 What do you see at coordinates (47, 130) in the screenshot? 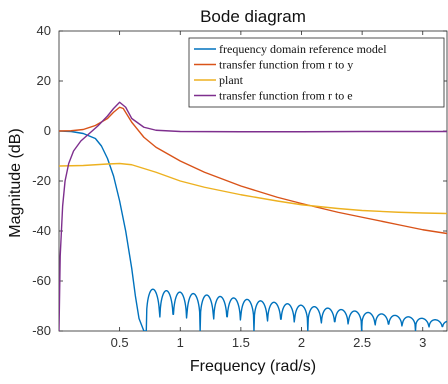
I see `y-tick-label: 0` at bounding box center [47, 130].